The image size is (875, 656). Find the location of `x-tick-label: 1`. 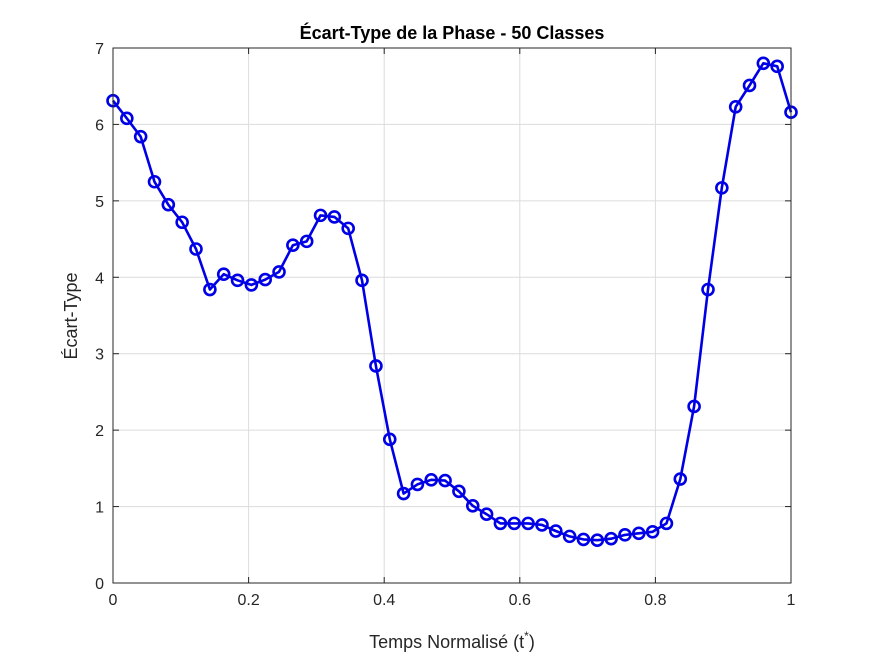

x-tick-label: 1 is located at coordinates (791, 600).